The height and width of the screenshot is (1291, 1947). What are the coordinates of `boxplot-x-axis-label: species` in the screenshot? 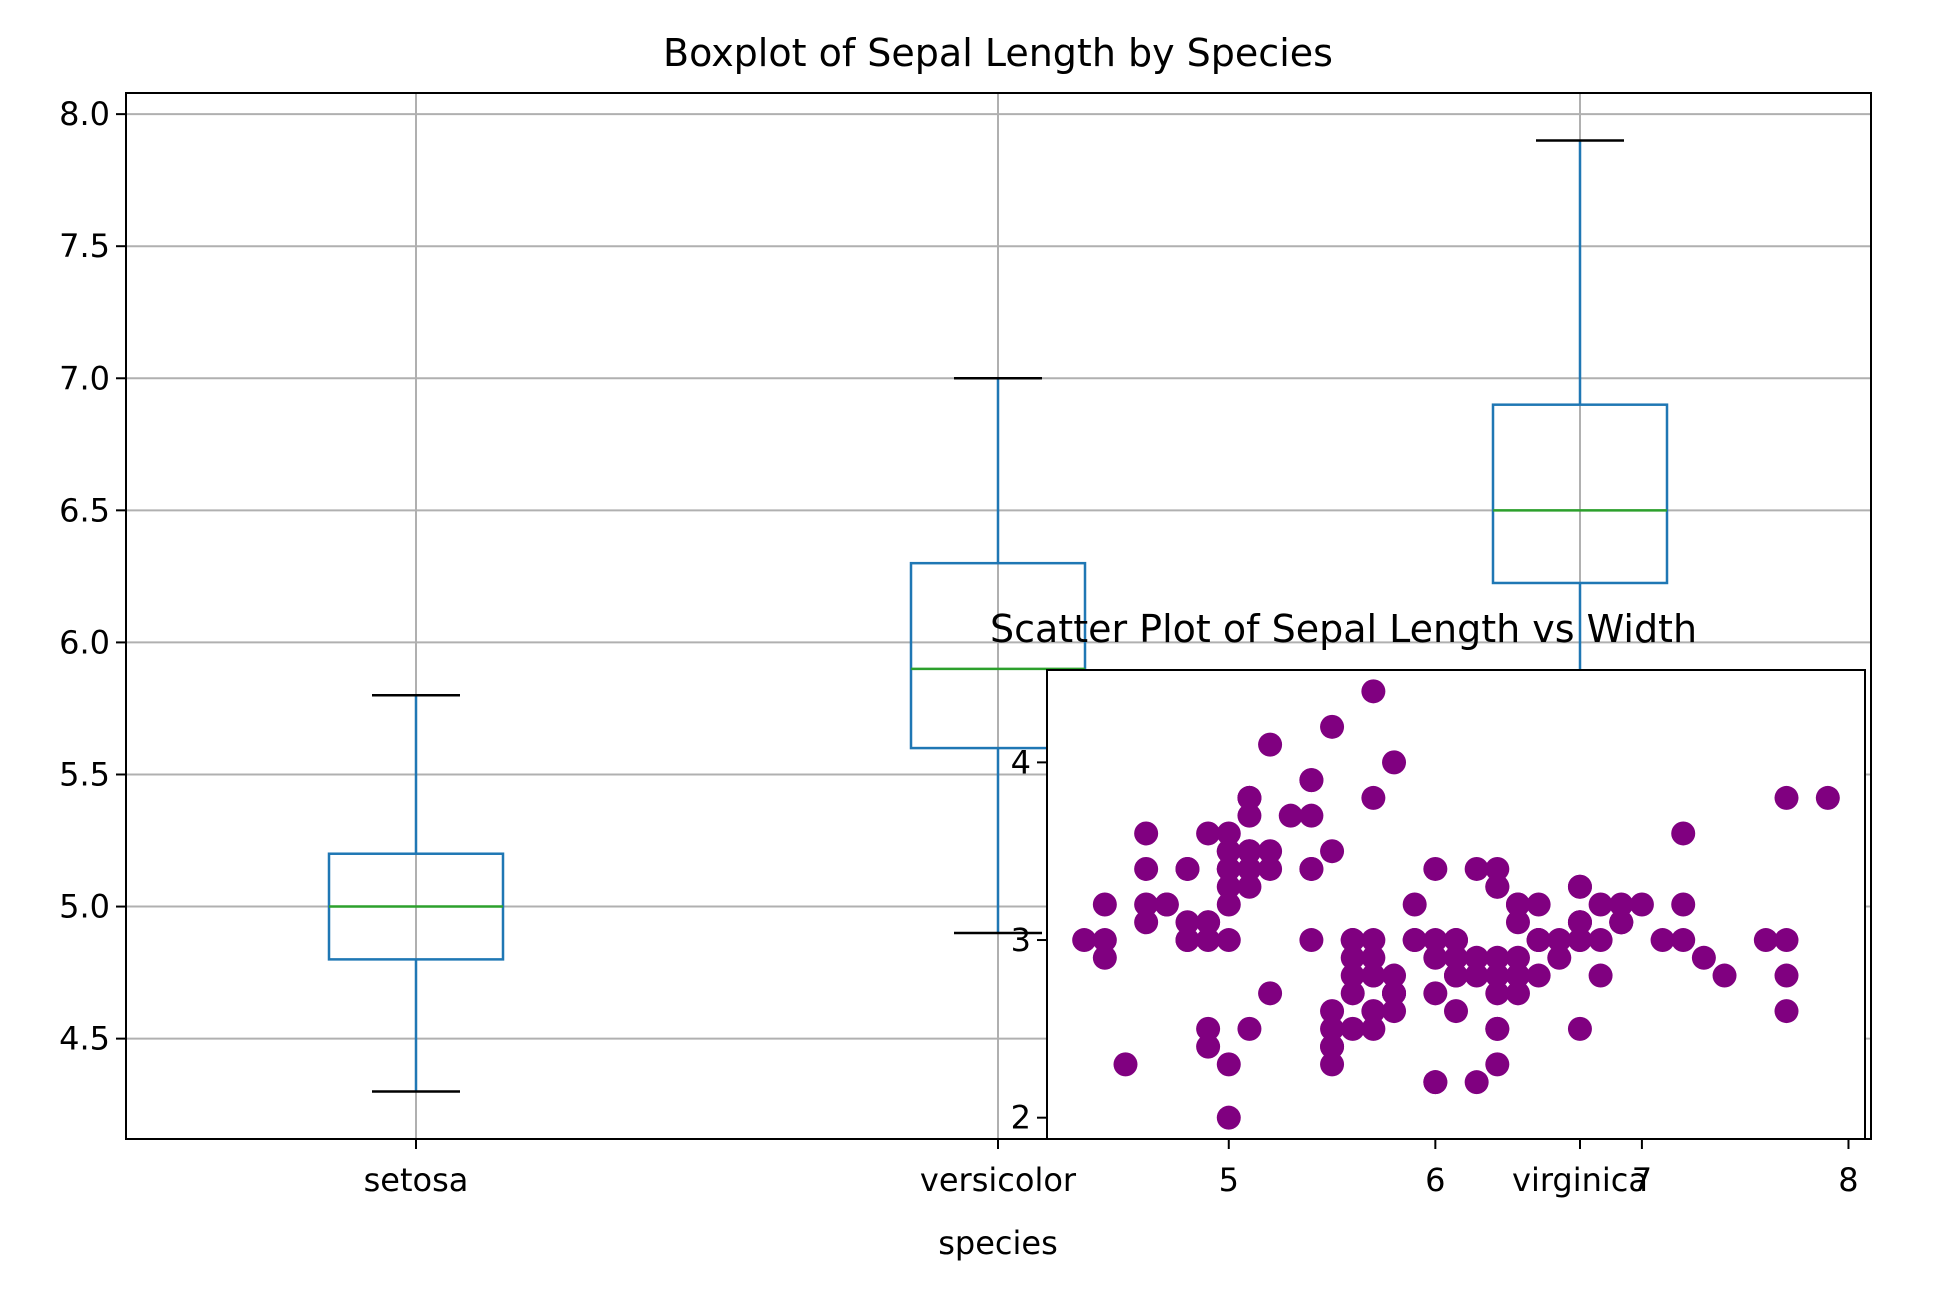 It's located at (998, 1243).